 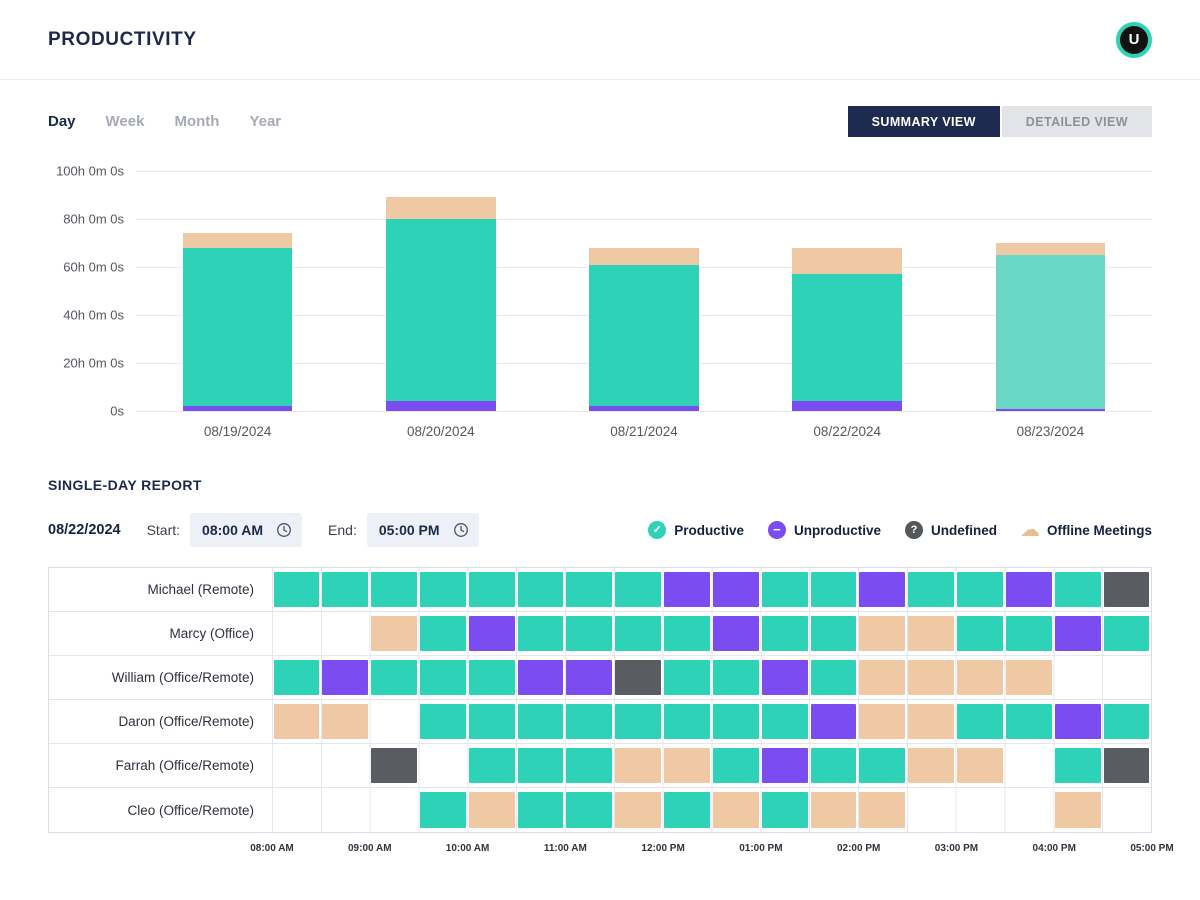 I want to click on tab-week: Week, so click(x=125, y=121).